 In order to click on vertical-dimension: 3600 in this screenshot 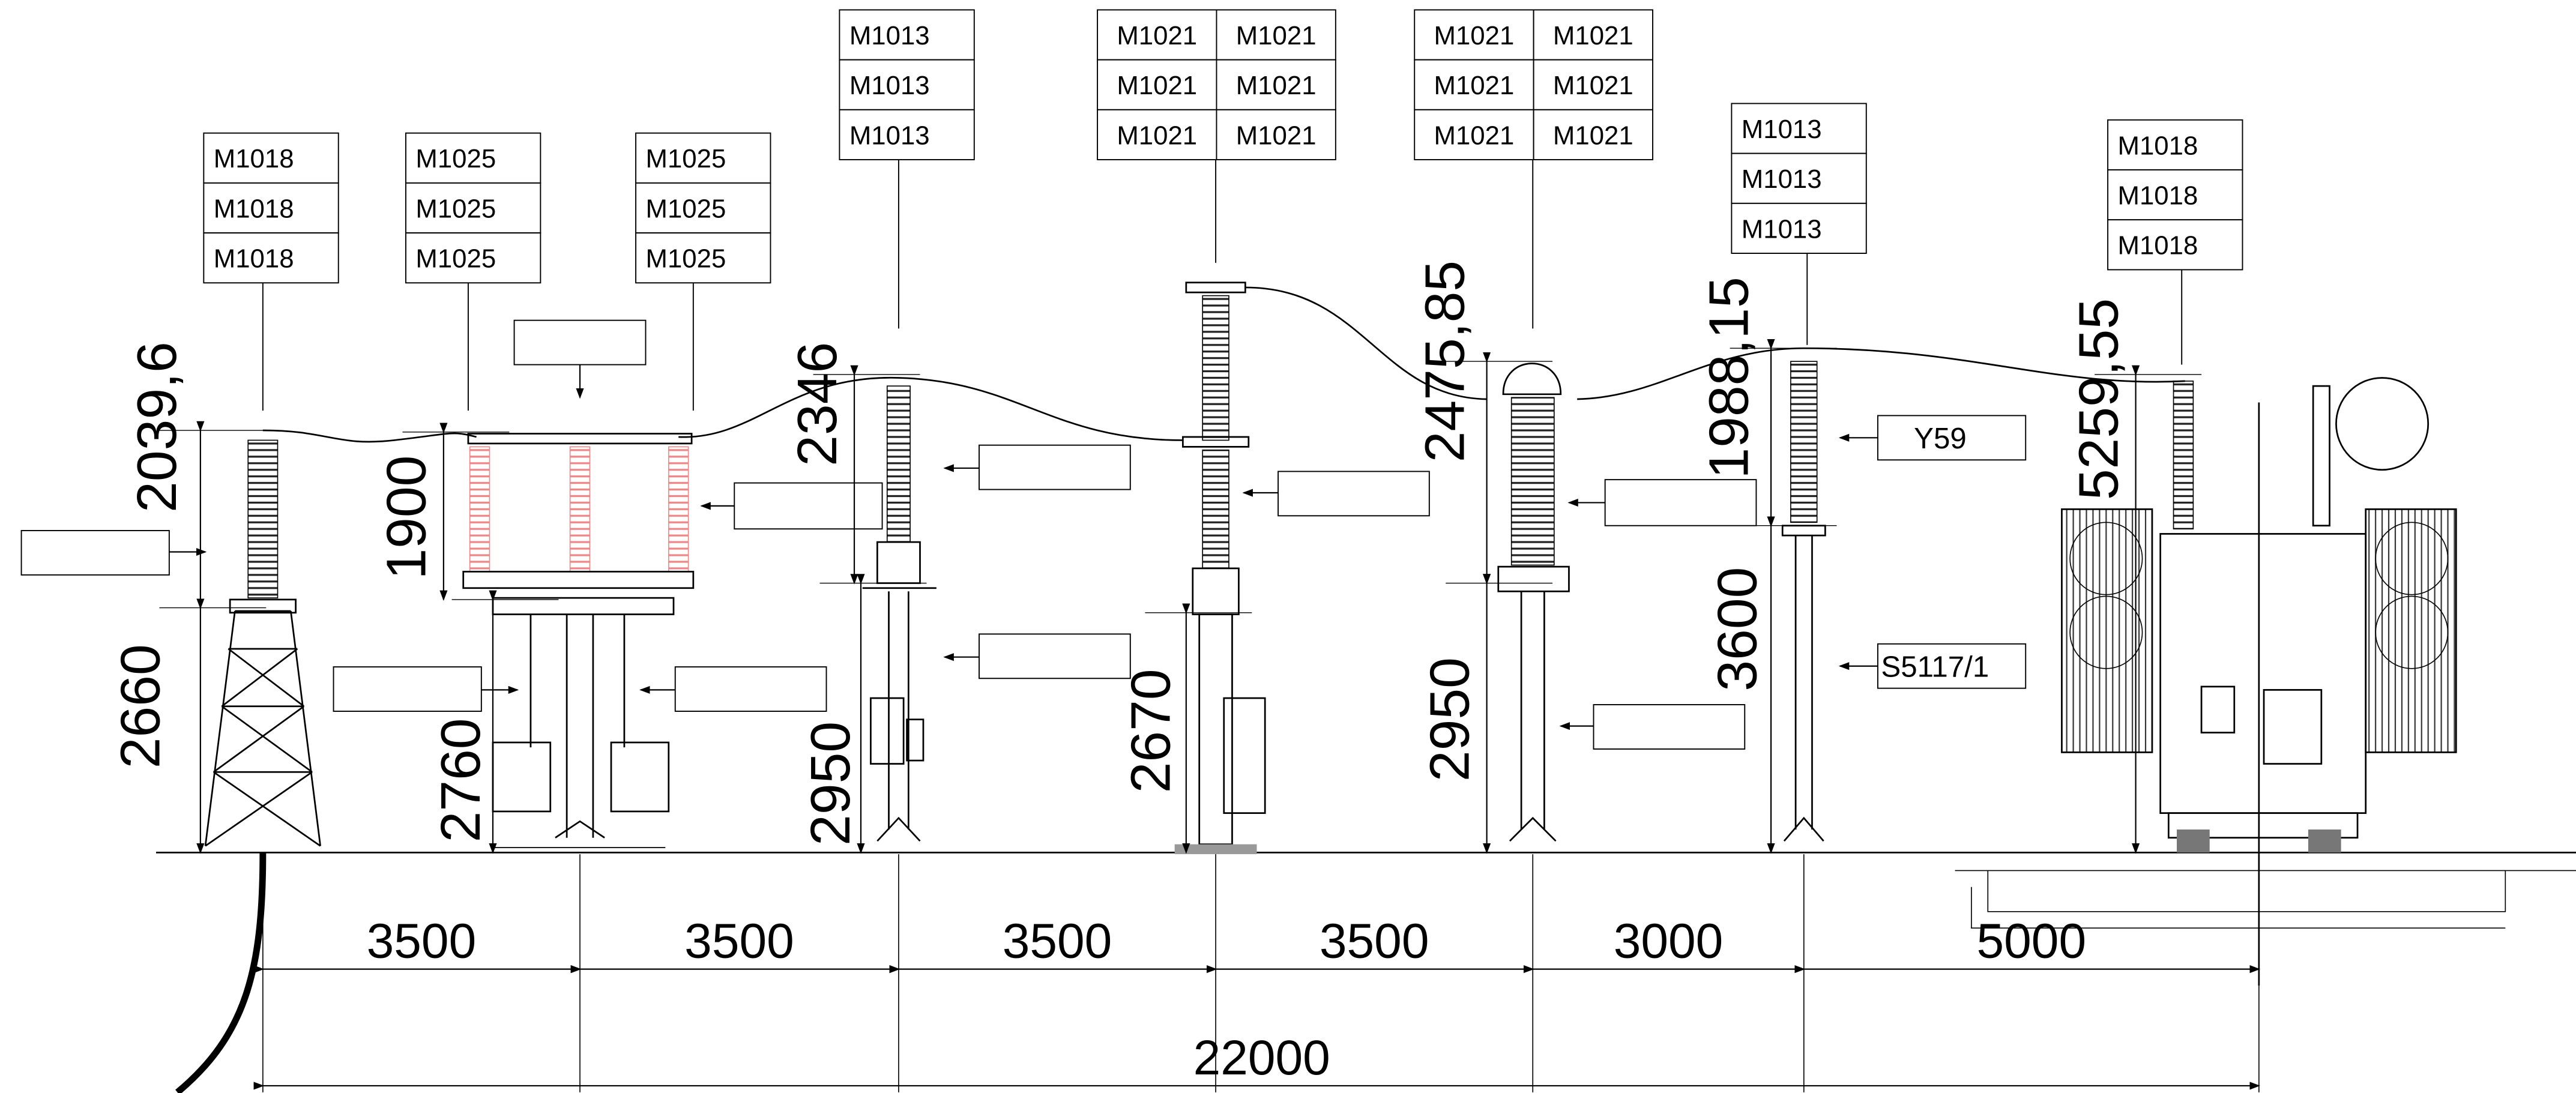, I will do `click(1737, 629)`.